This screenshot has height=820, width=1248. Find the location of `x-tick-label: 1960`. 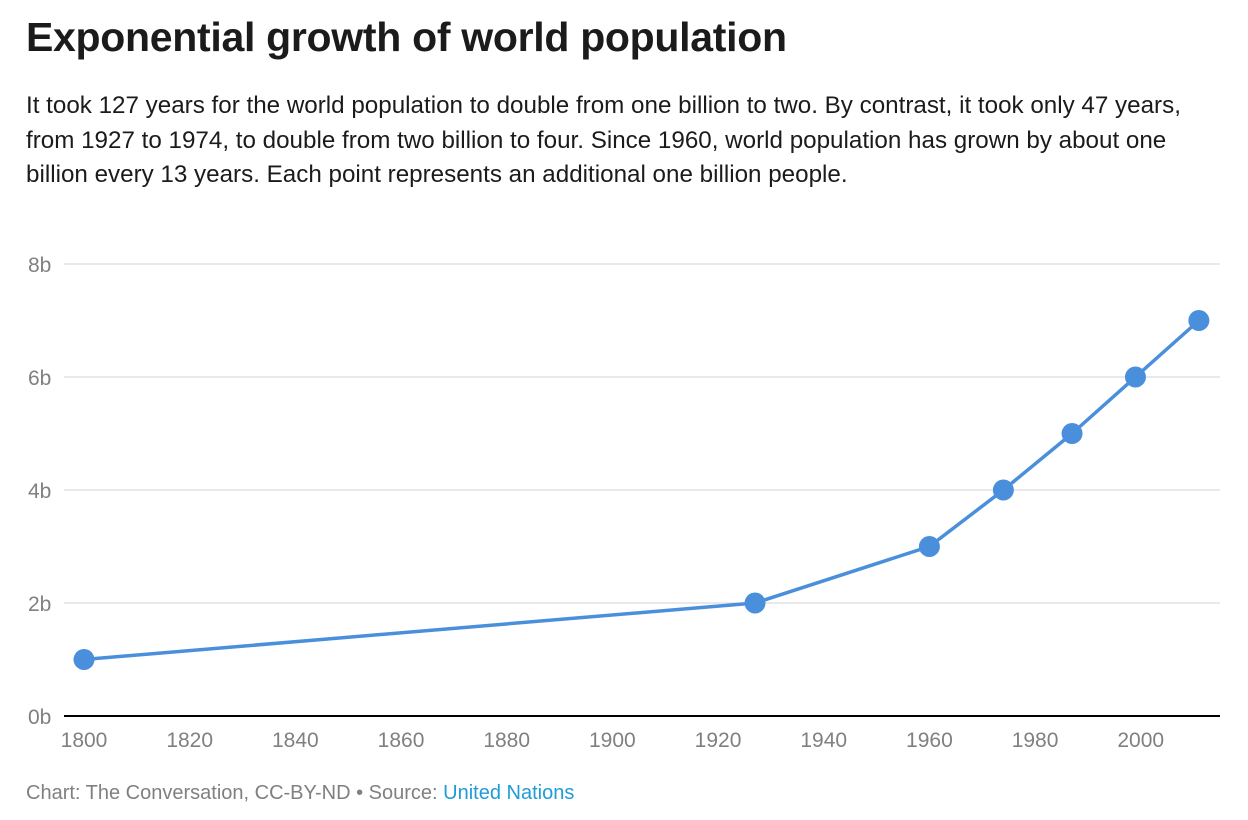

x-tick-label: 1960 is located at coordinates (929, 740).